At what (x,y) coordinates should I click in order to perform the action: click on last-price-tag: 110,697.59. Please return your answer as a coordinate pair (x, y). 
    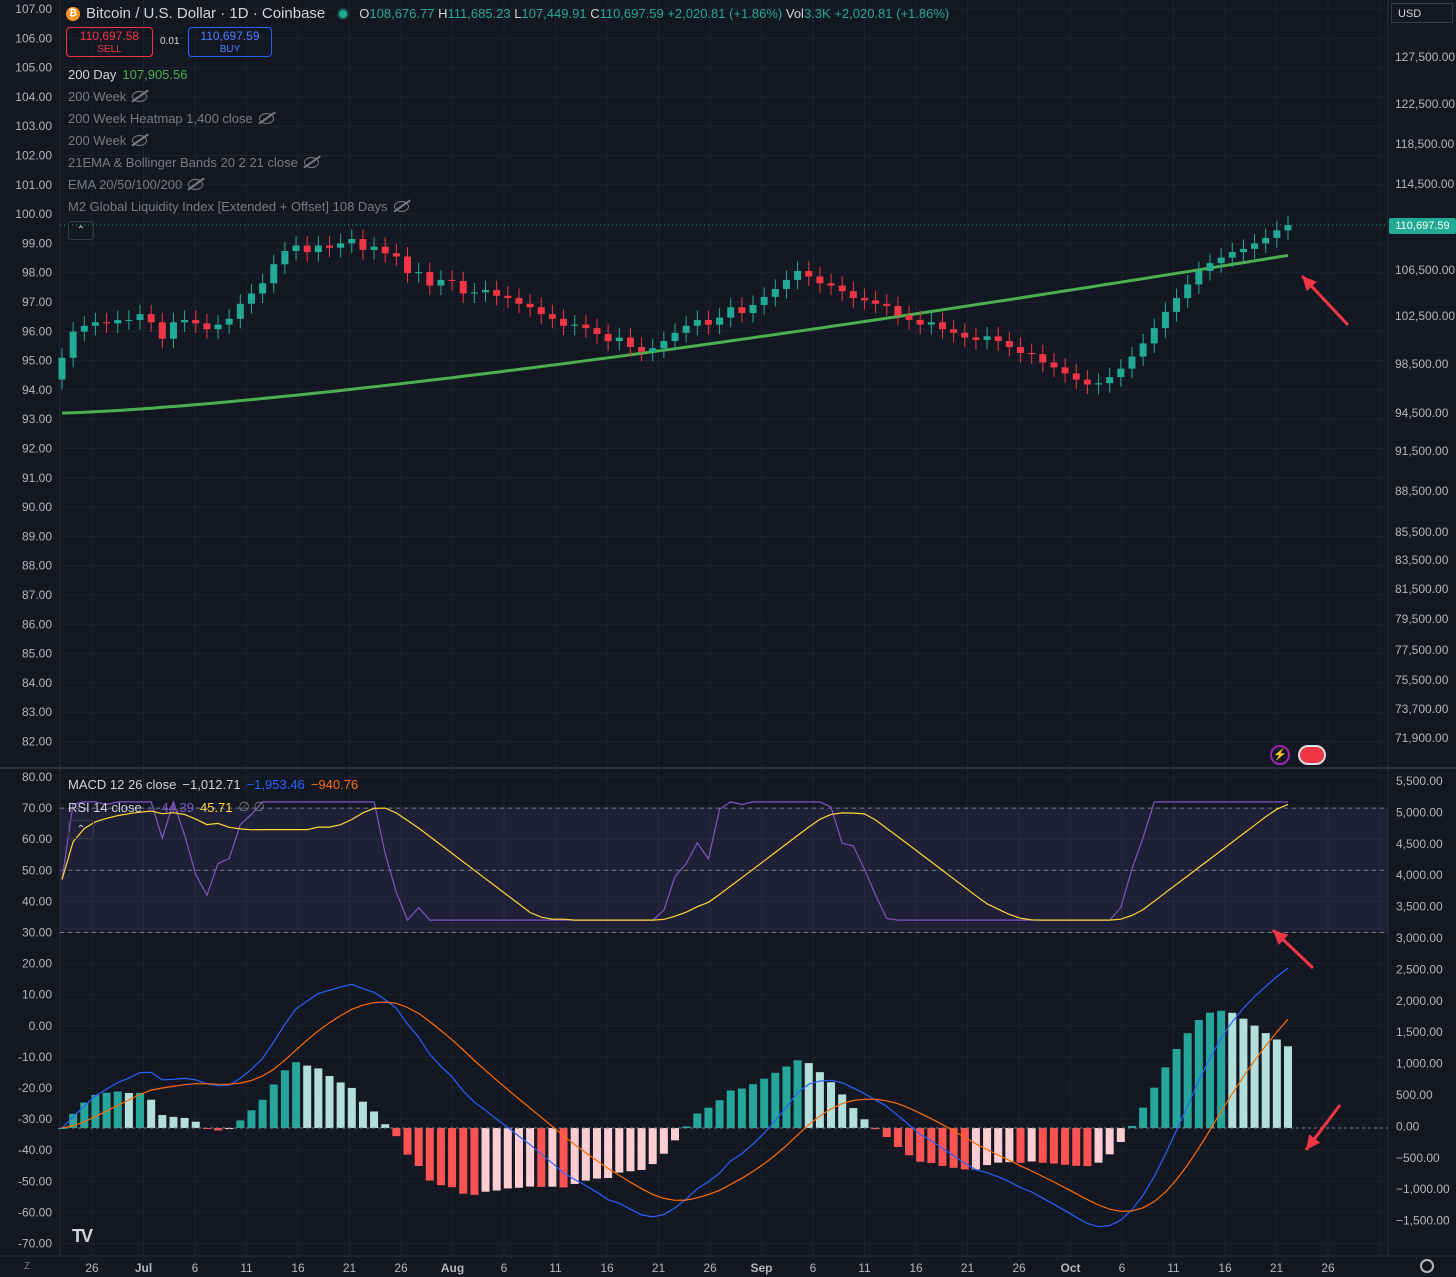
    Looking at the image, I should click on (1422, 226).